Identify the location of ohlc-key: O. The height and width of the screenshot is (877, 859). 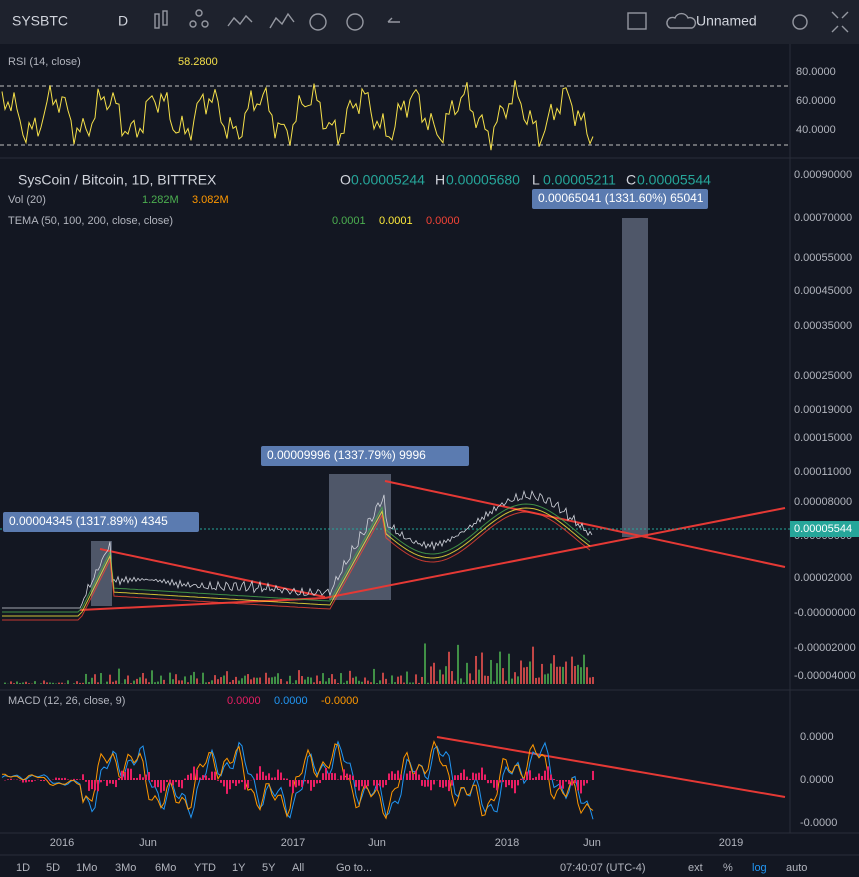
(345, 180).